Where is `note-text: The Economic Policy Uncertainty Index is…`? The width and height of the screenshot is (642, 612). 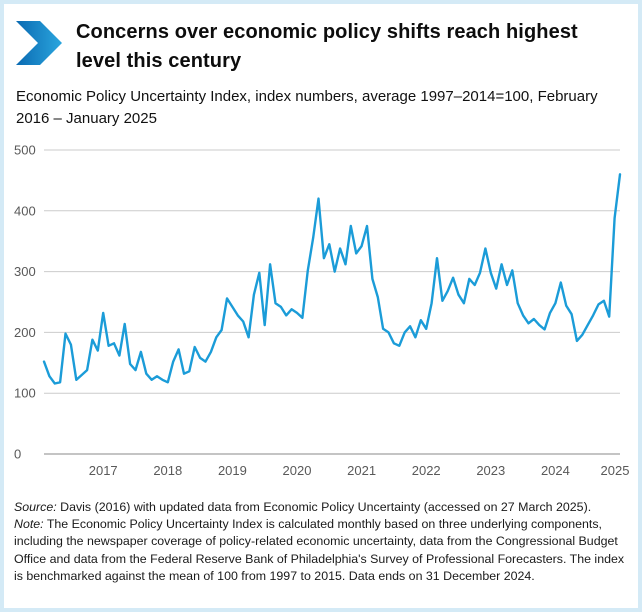 note-text: The Economic Policy Uncertainty Index is… is located at coordinates (319, 549).